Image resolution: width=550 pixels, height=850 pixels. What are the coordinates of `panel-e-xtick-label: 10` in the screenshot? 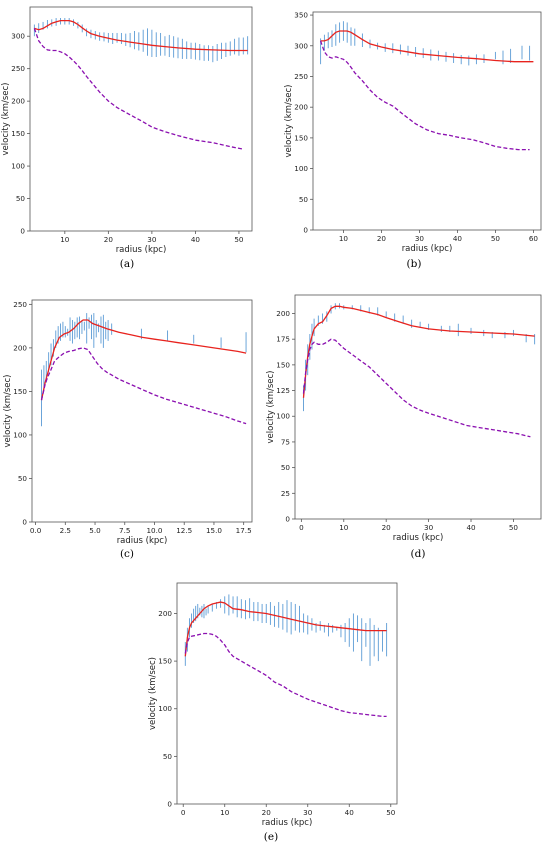 It's located at (225, 812).